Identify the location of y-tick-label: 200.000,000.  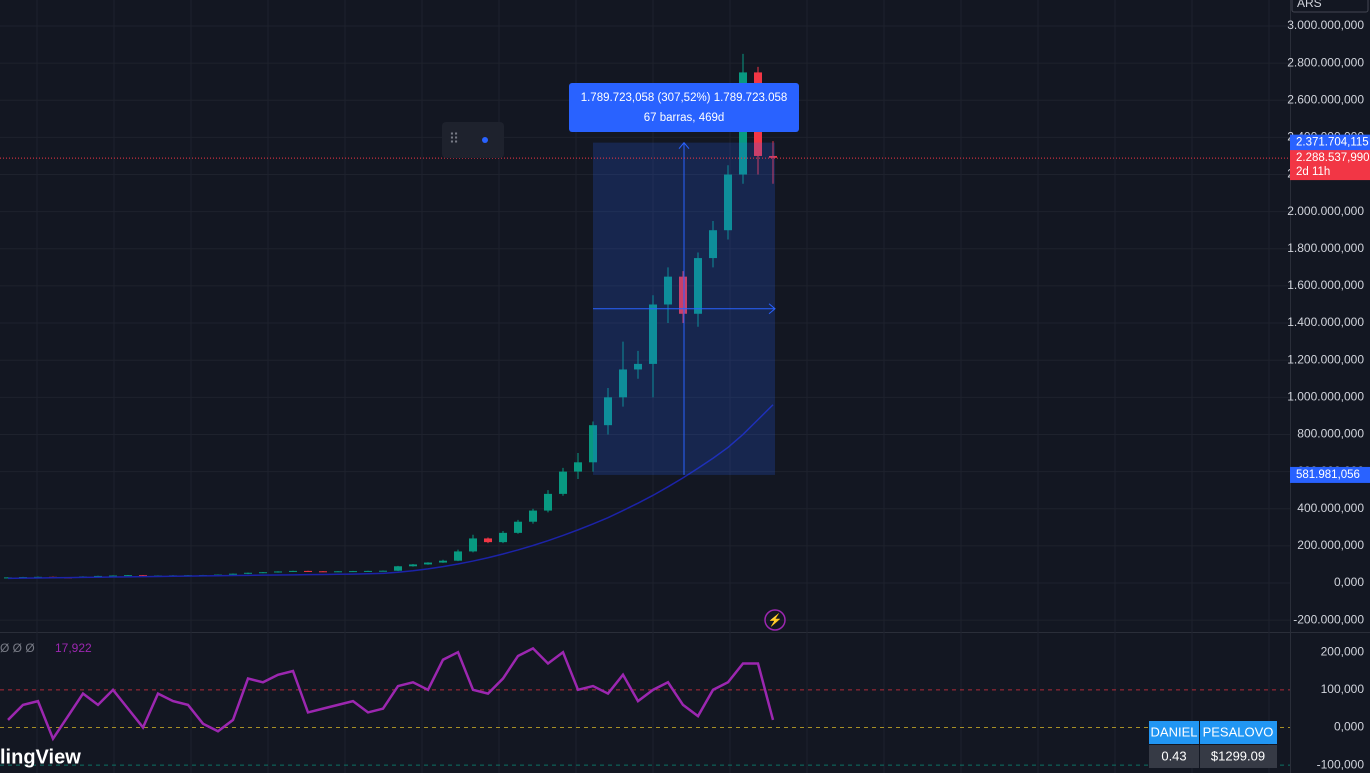
(1330, 545).